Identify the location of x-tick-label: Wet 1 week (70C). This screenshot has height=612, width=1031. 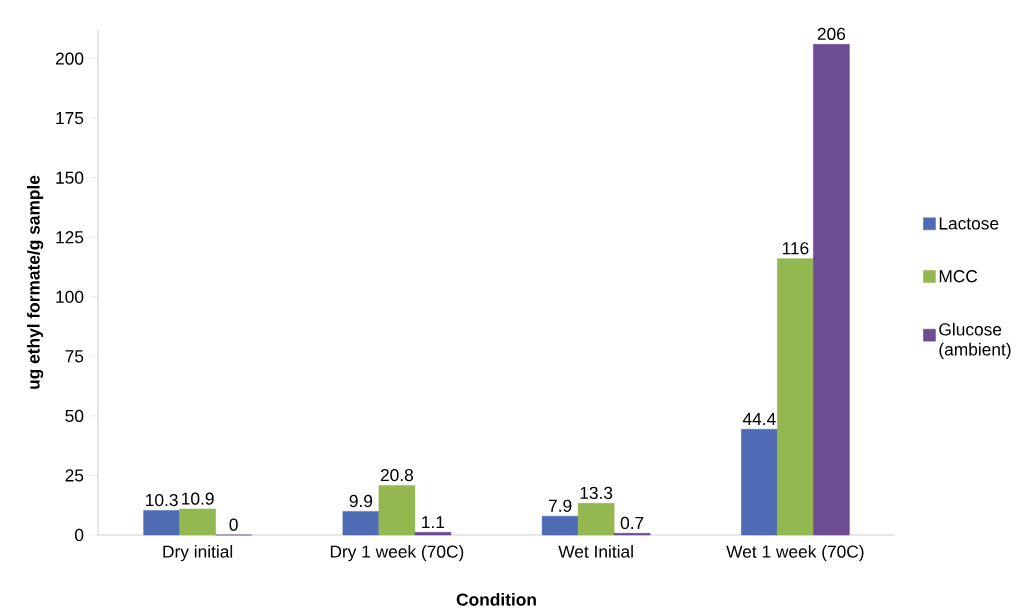
(795, 553).